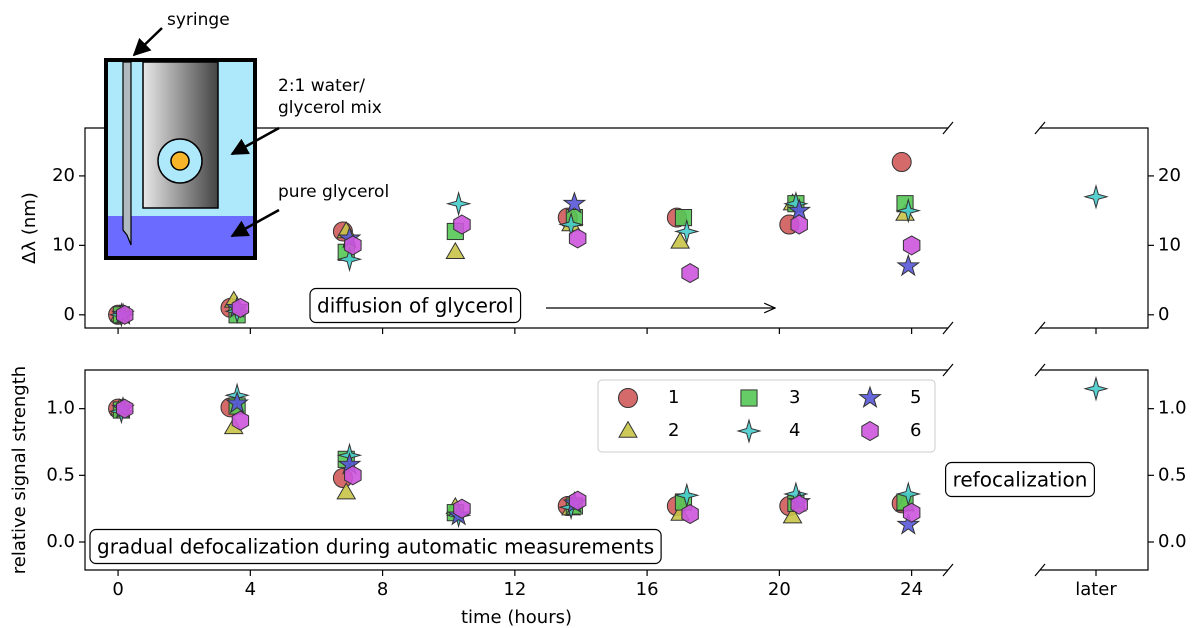 The width and height of the screenshot is (1197, 628). What do you see at coordinates (1096, 589) in the screenshot?
I see `x-tick-label: later` at bounding box center [1096, 589].